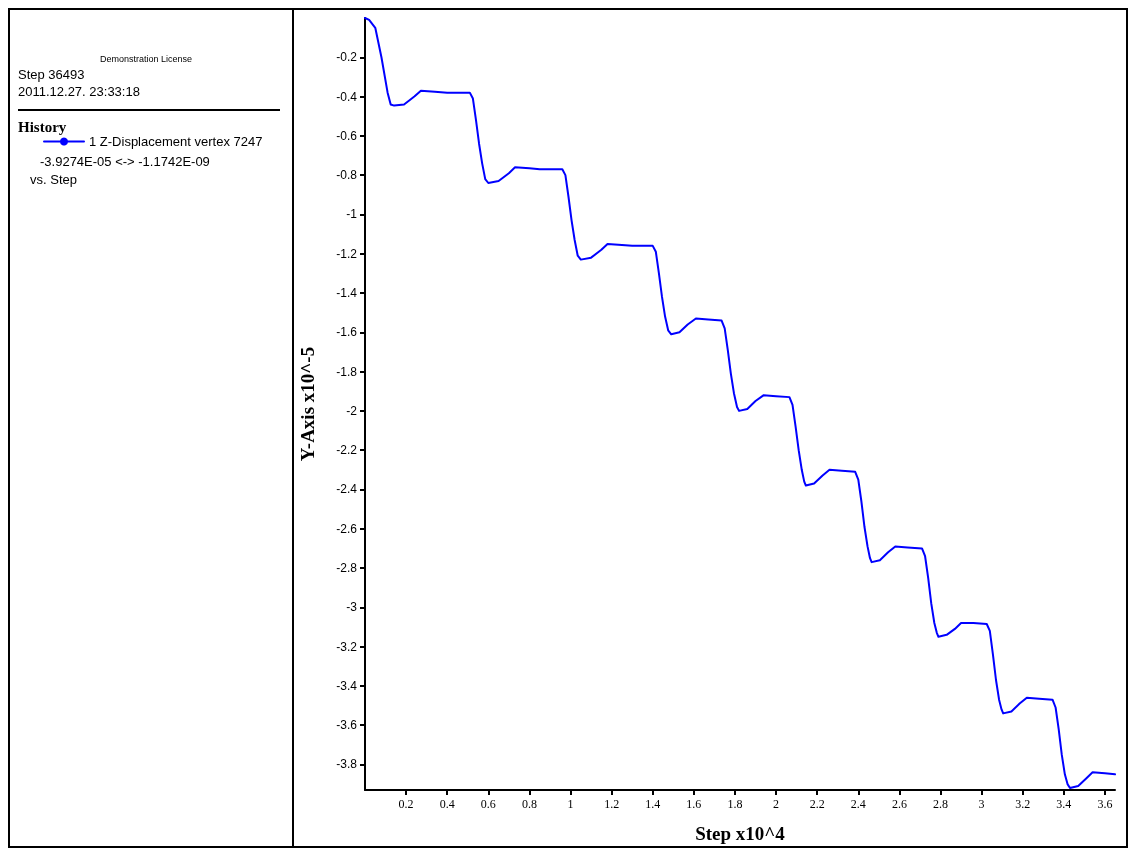  What do you see at coordinates (176, 141) in the screenshot?
I see `legend-label: 1 Z-Displacement vertex 7247` at bounding box center [176, 141].